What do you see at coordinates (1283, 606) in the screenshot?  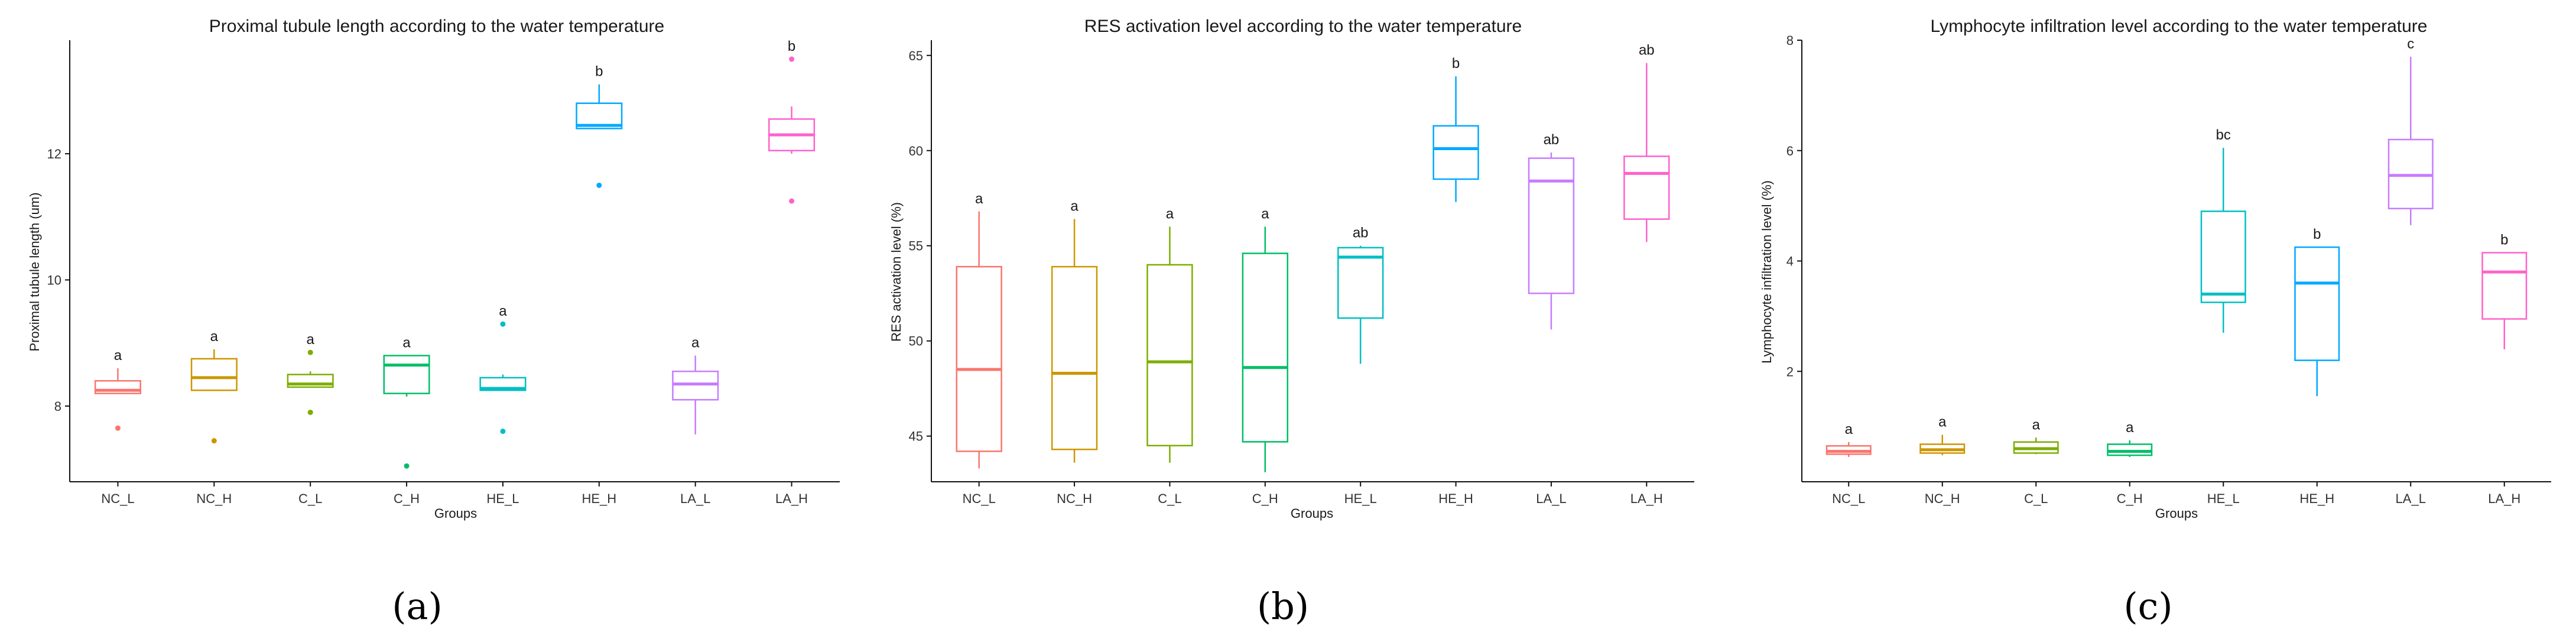 I see `panel-b-label: (b)` at bounding box center [1283, 606].